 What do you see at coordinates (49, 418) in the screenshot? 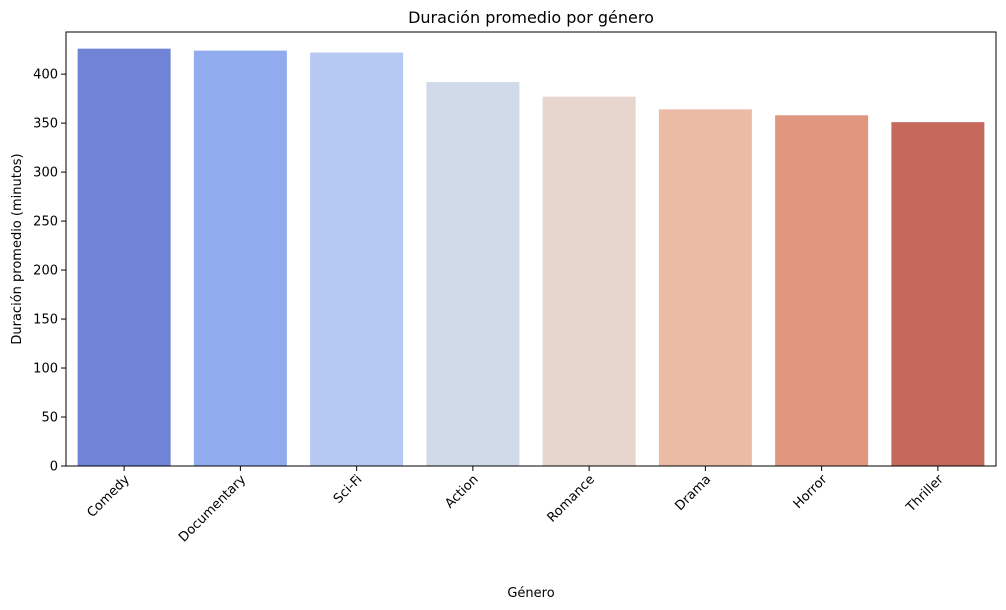
I see `y-tick-label: 50` at bounding box center [49, 418].